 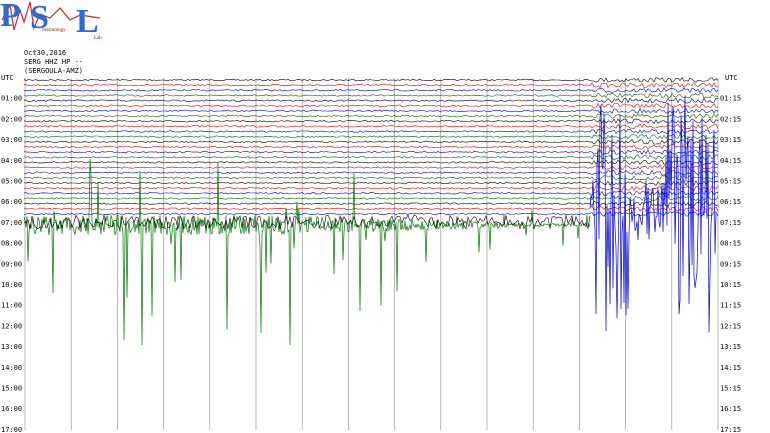 I want to click on left-tick-label: 11:00, so click(x=11, y=306).